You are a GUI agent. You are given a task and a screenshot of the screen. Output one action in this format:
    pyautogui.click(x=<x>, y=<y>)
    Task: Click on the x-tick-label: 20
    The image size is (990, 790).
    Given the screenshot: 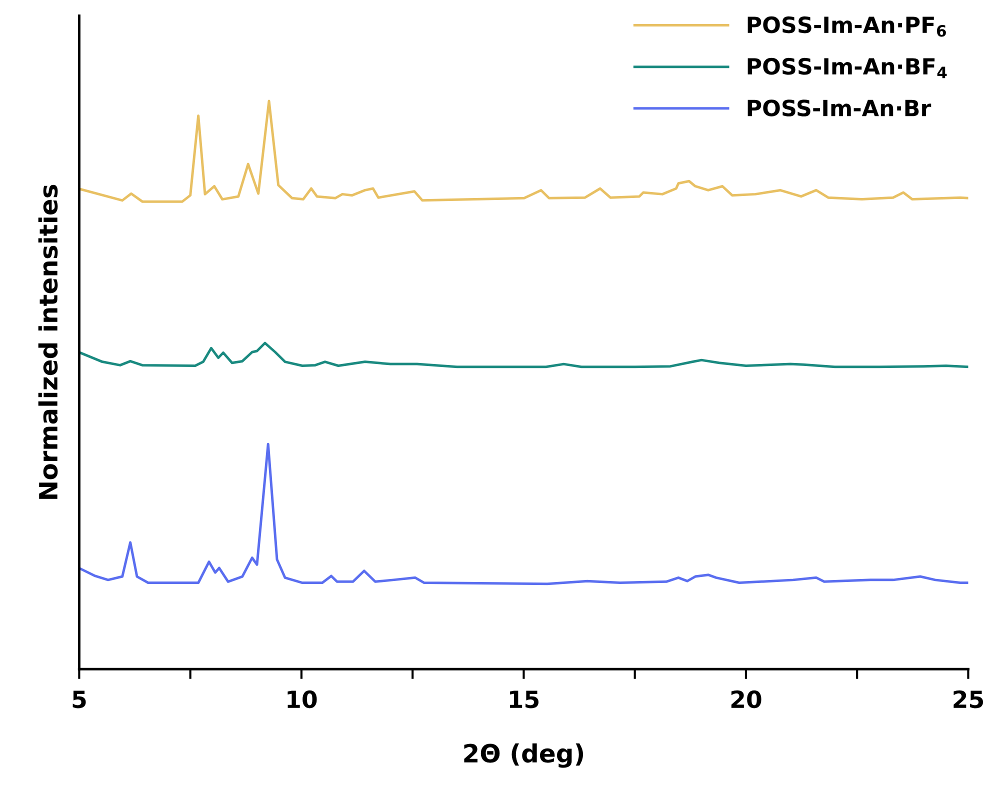 What is the action you would take?
    pyautogui.click(x=746, y=699)
    